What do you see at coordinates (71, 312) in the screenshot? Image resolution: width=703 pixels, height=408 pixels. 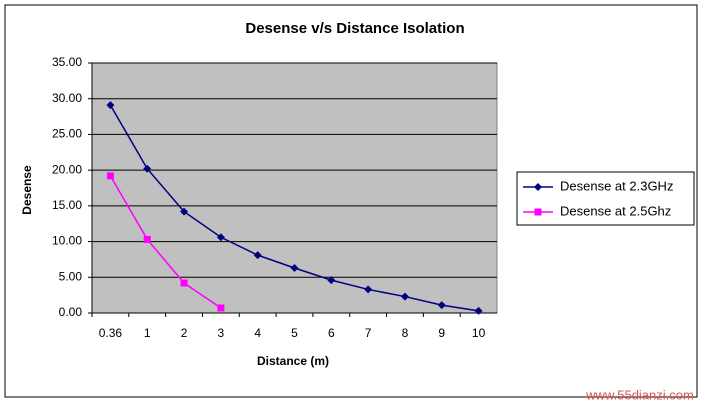 I see `y-tick-label: 0.00` at bounding box center [71, 312].